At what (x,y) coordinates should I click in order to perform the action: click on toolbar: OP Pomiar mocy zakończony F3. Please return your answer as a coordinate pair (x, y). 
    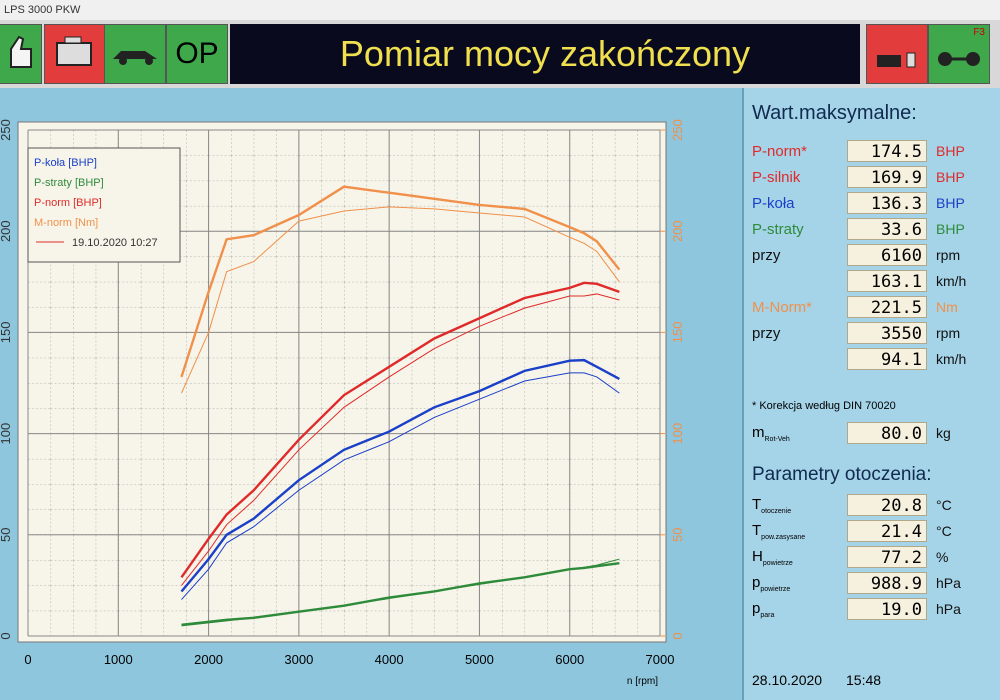
    Looking at the image, I should click on (500, 54).